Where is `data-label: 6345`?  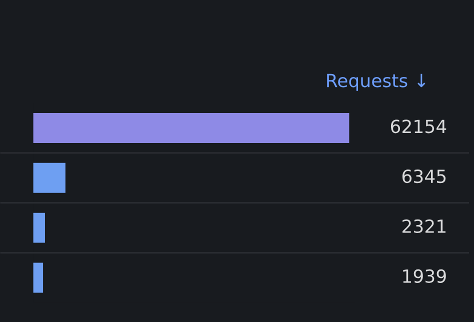 data-label: 6345 is located at coordinates (424, 176).